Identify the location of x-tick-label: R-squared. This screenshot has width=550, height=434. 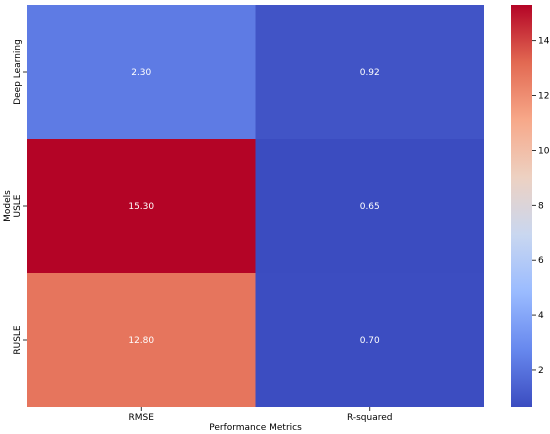
(370, 418).